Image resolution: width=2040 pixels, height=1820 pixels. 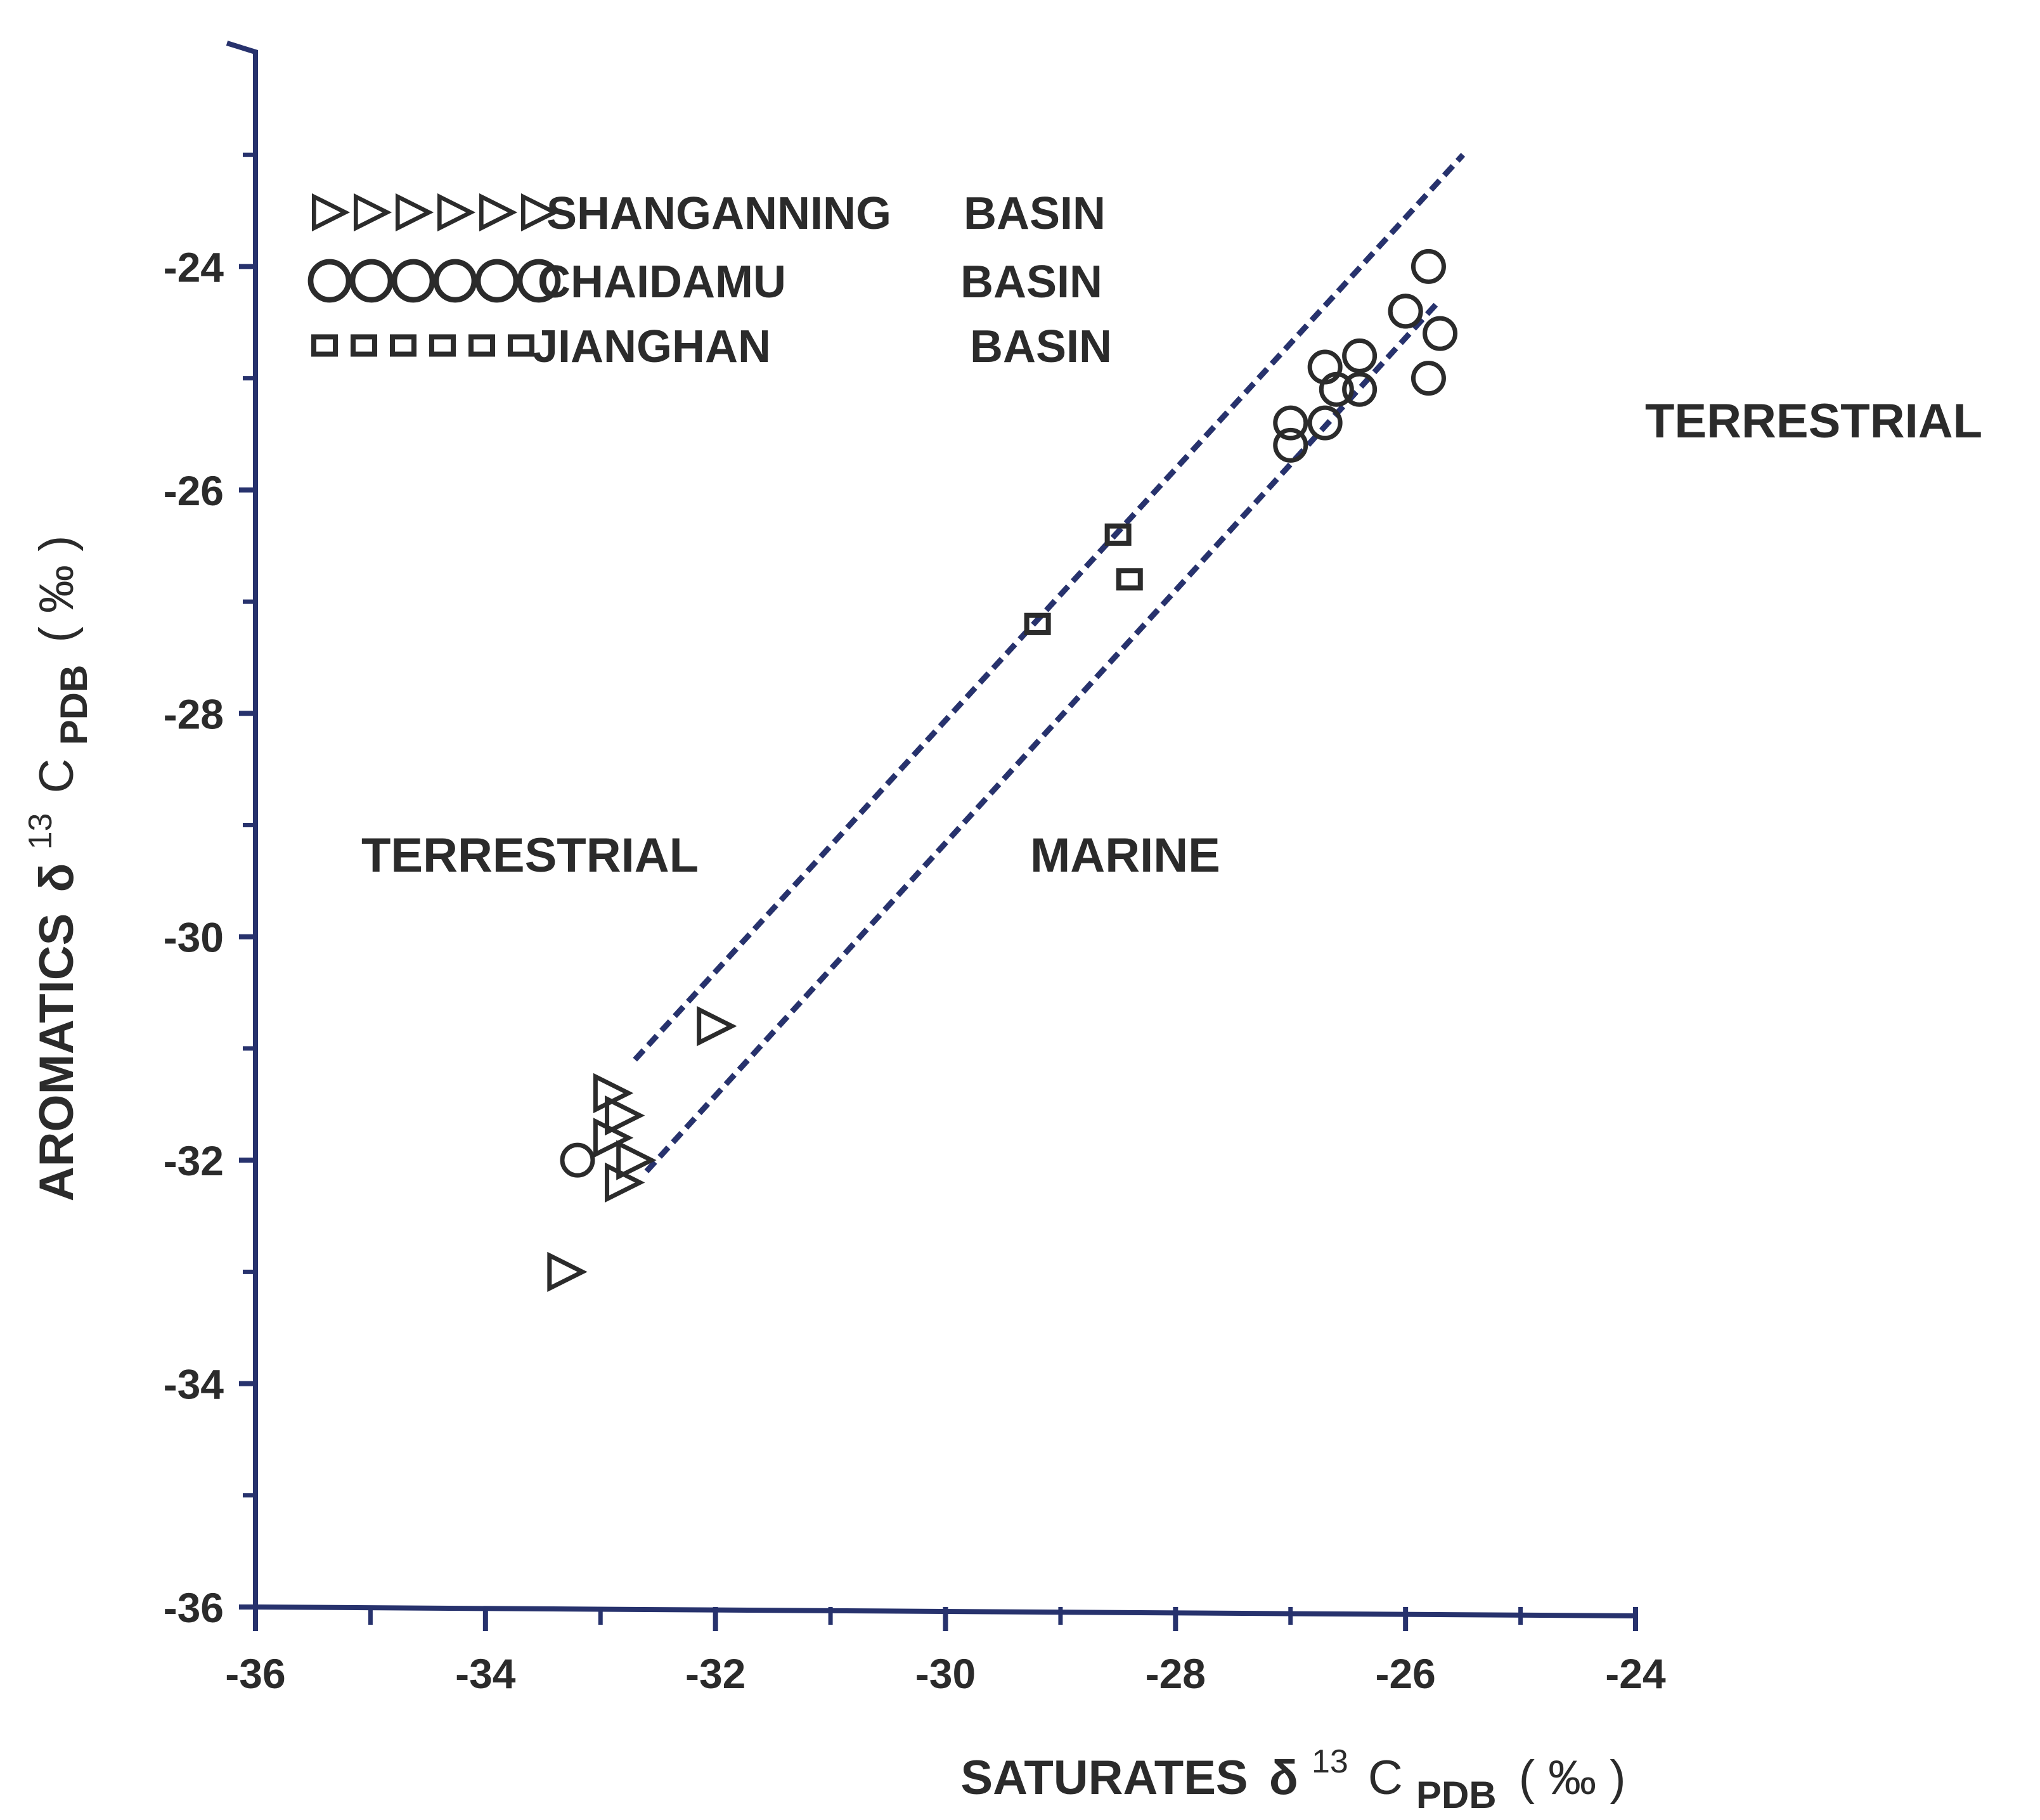 I want to click on x-tick-label: -34, so click(x=485, y=1673).